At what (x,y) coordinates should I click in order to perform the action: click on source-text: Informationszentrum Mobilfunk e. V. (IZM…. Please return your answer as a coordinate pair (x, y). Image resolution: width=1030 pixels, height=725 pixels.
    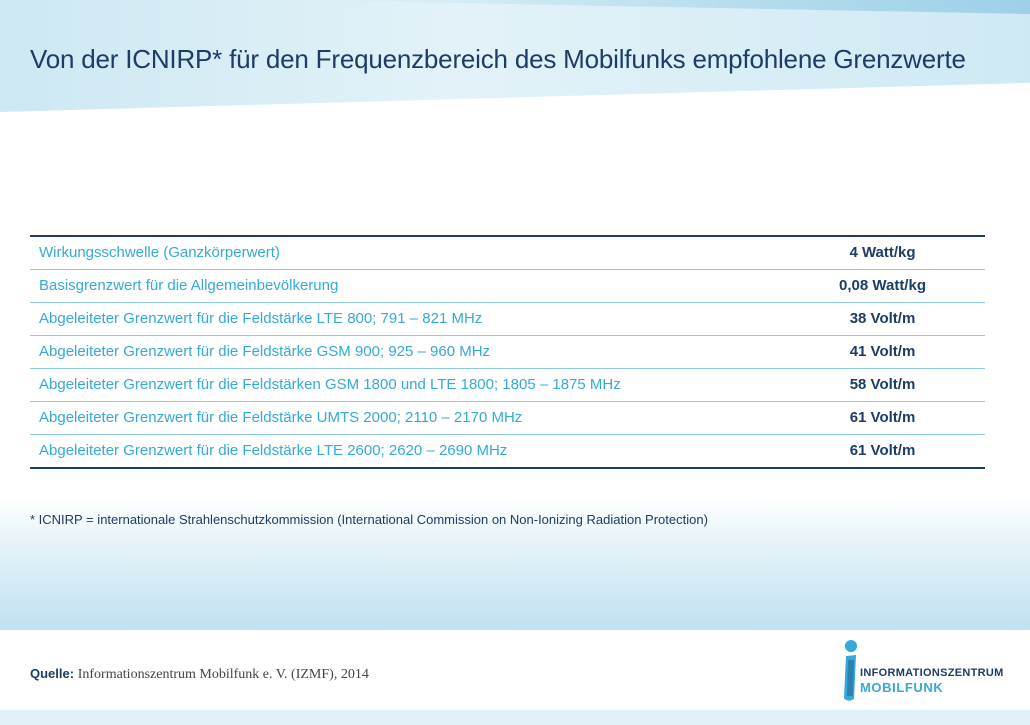
    Looking at the image, I should click on (223, 674).